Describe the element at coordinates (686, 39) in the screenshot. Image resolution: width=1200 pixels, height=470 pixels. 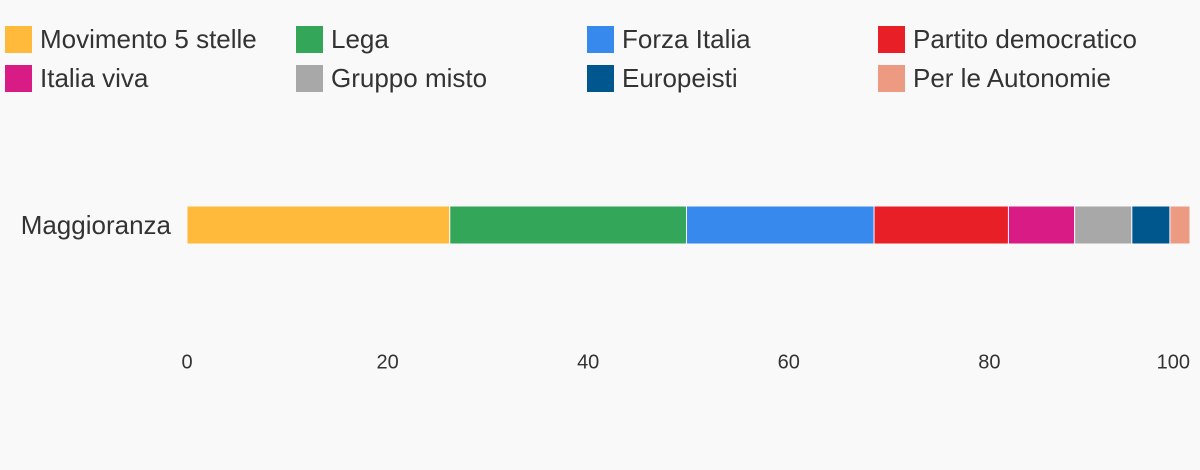
I see `legend-label: Forza Italia` at that location.